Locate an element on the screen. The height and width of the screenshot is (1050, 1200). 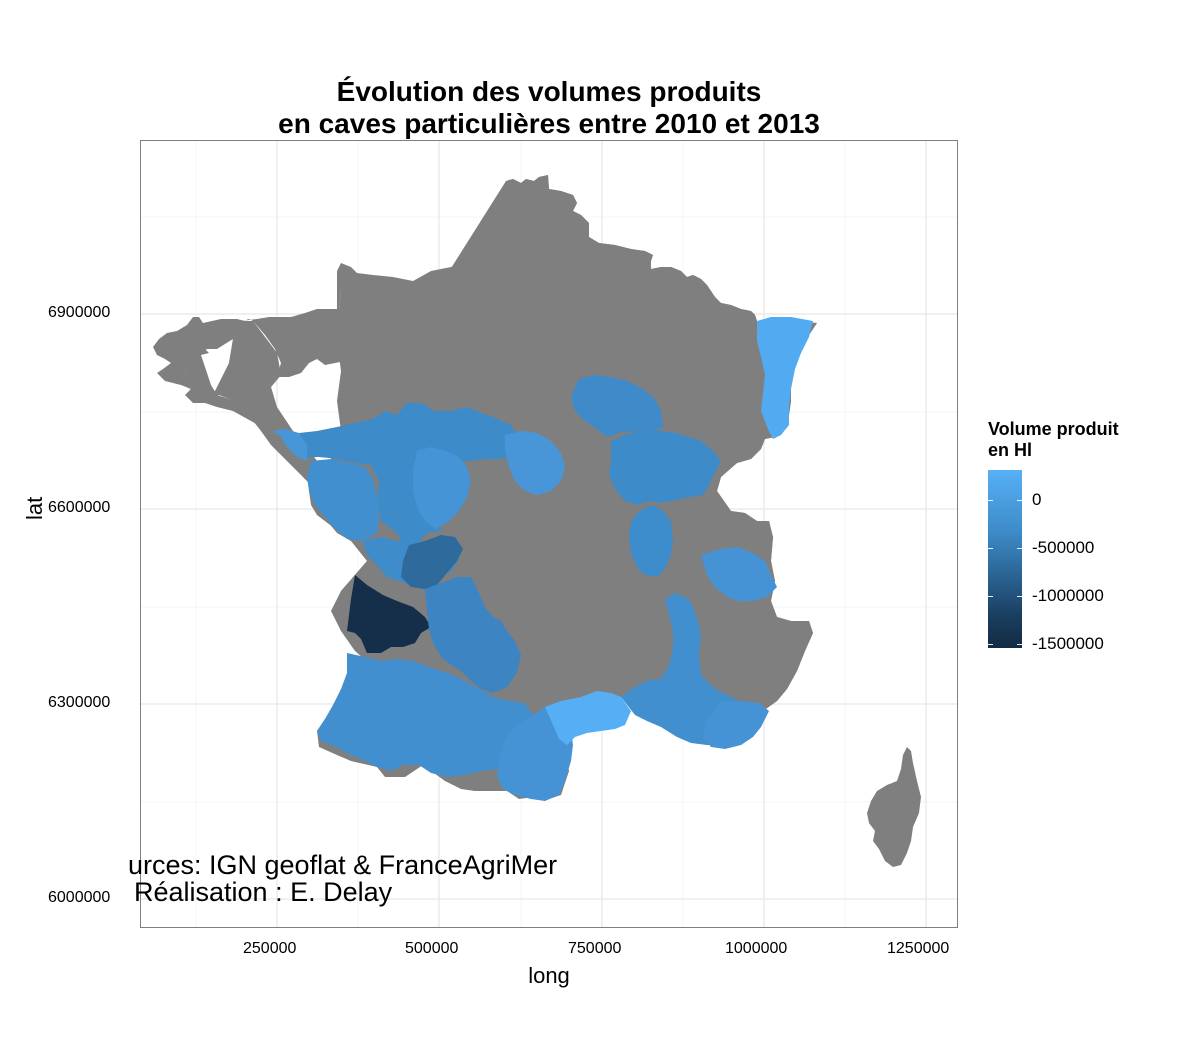
region-vendee is located at coordinates (343, 500).